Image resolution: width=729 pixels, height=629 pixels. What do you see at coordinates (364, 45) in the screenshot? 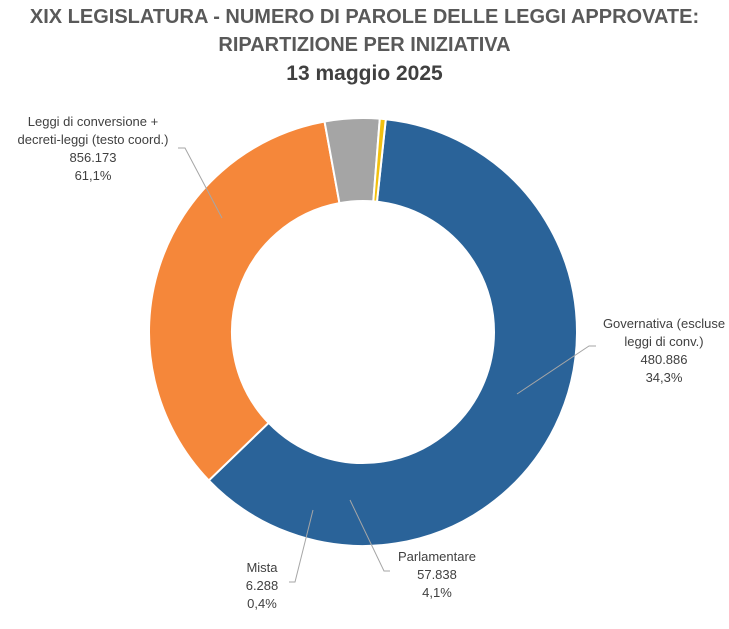
I see `chart-title-line-2: RIPARTIZIONE PER INIZIATIVA` at bounding box center [364, 45].